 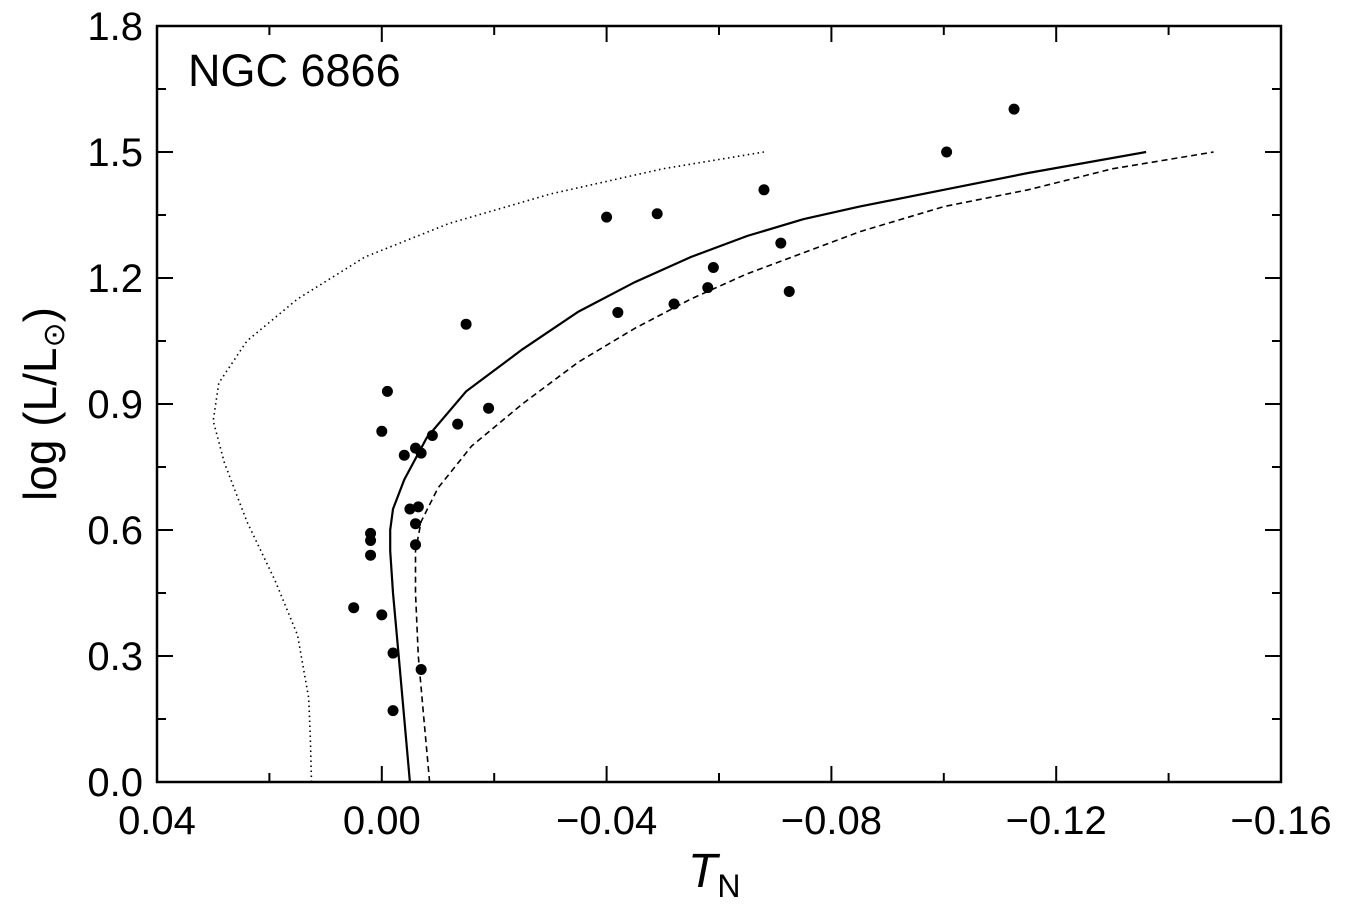 What do you see at coordinates (1056, 821) in the screenshot?
I see `x-tick-label: −0.12` at bounding box center [1056, 821].